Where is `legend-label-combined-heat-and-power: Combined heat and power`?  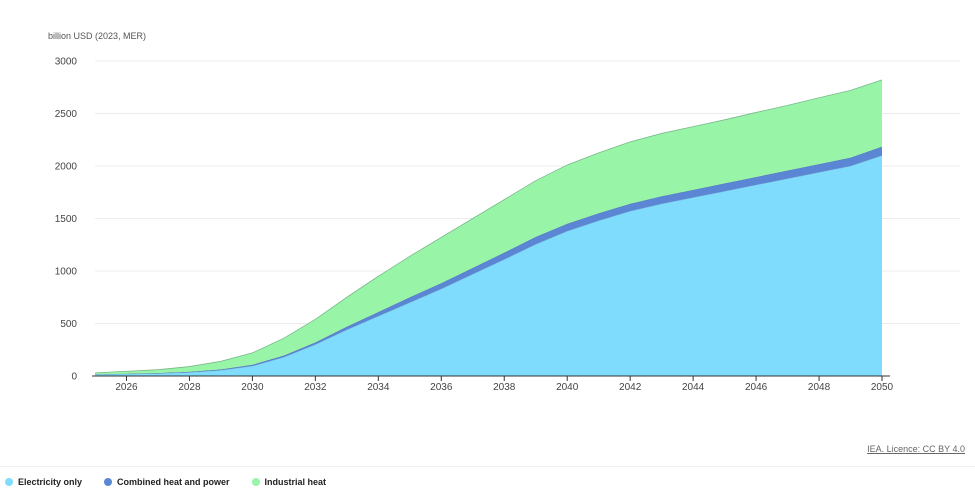
legend-label-combined-heat-and-power: Combined heat and power is located at coordinates (173, 482).